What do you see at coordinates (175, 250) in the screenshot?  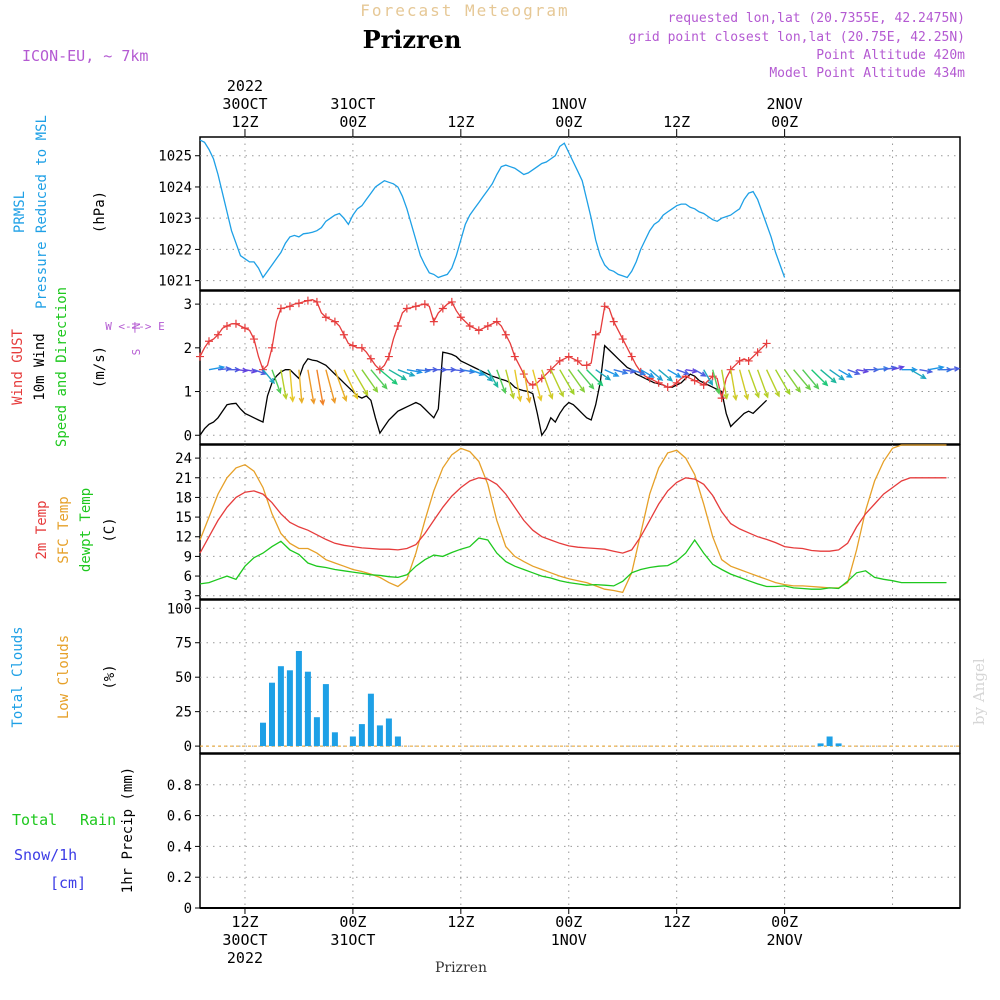 I see `ytick-label: 1022` at bounding box center [175, 250].